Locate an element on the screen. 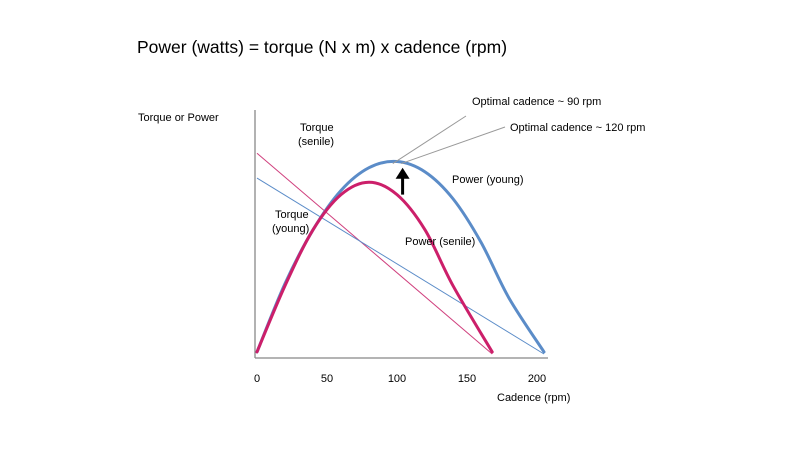 This screenshot has width=800, height=450. x-tick-labels: 0 50 100 150 200 is located at coordinates (400, 379).